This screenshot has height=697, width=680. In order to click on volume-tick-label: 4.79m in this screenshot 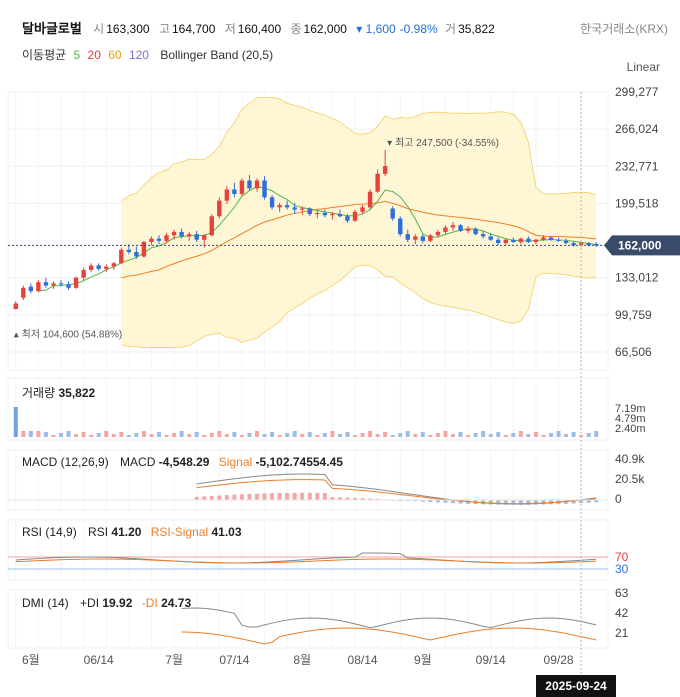, I will do `click(630, 419)`.